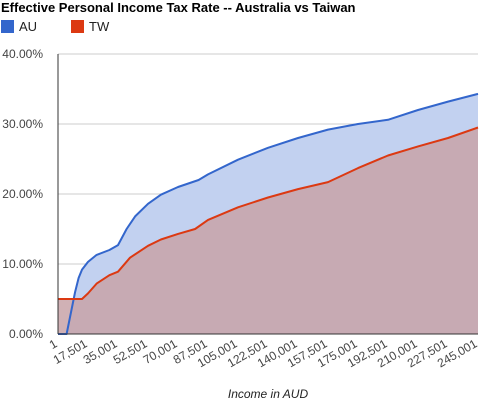 Image resolution: width=482 pixels, height=403 pixels. What do you see at coordinates (22, 124) in the screenshot?
I see `y-tick-label: 30.00%` at bounding box center [22, 124].